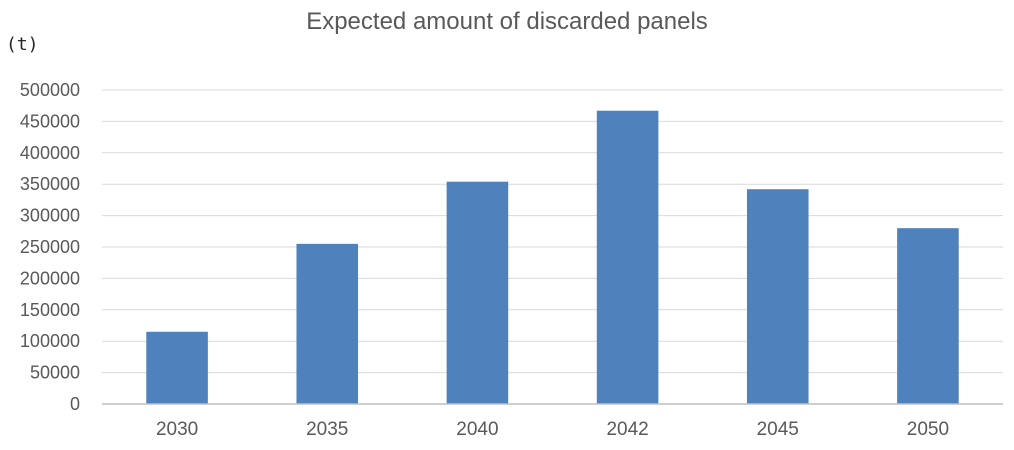  I want to click on y-tick-label: 450000, so click(50, 121).